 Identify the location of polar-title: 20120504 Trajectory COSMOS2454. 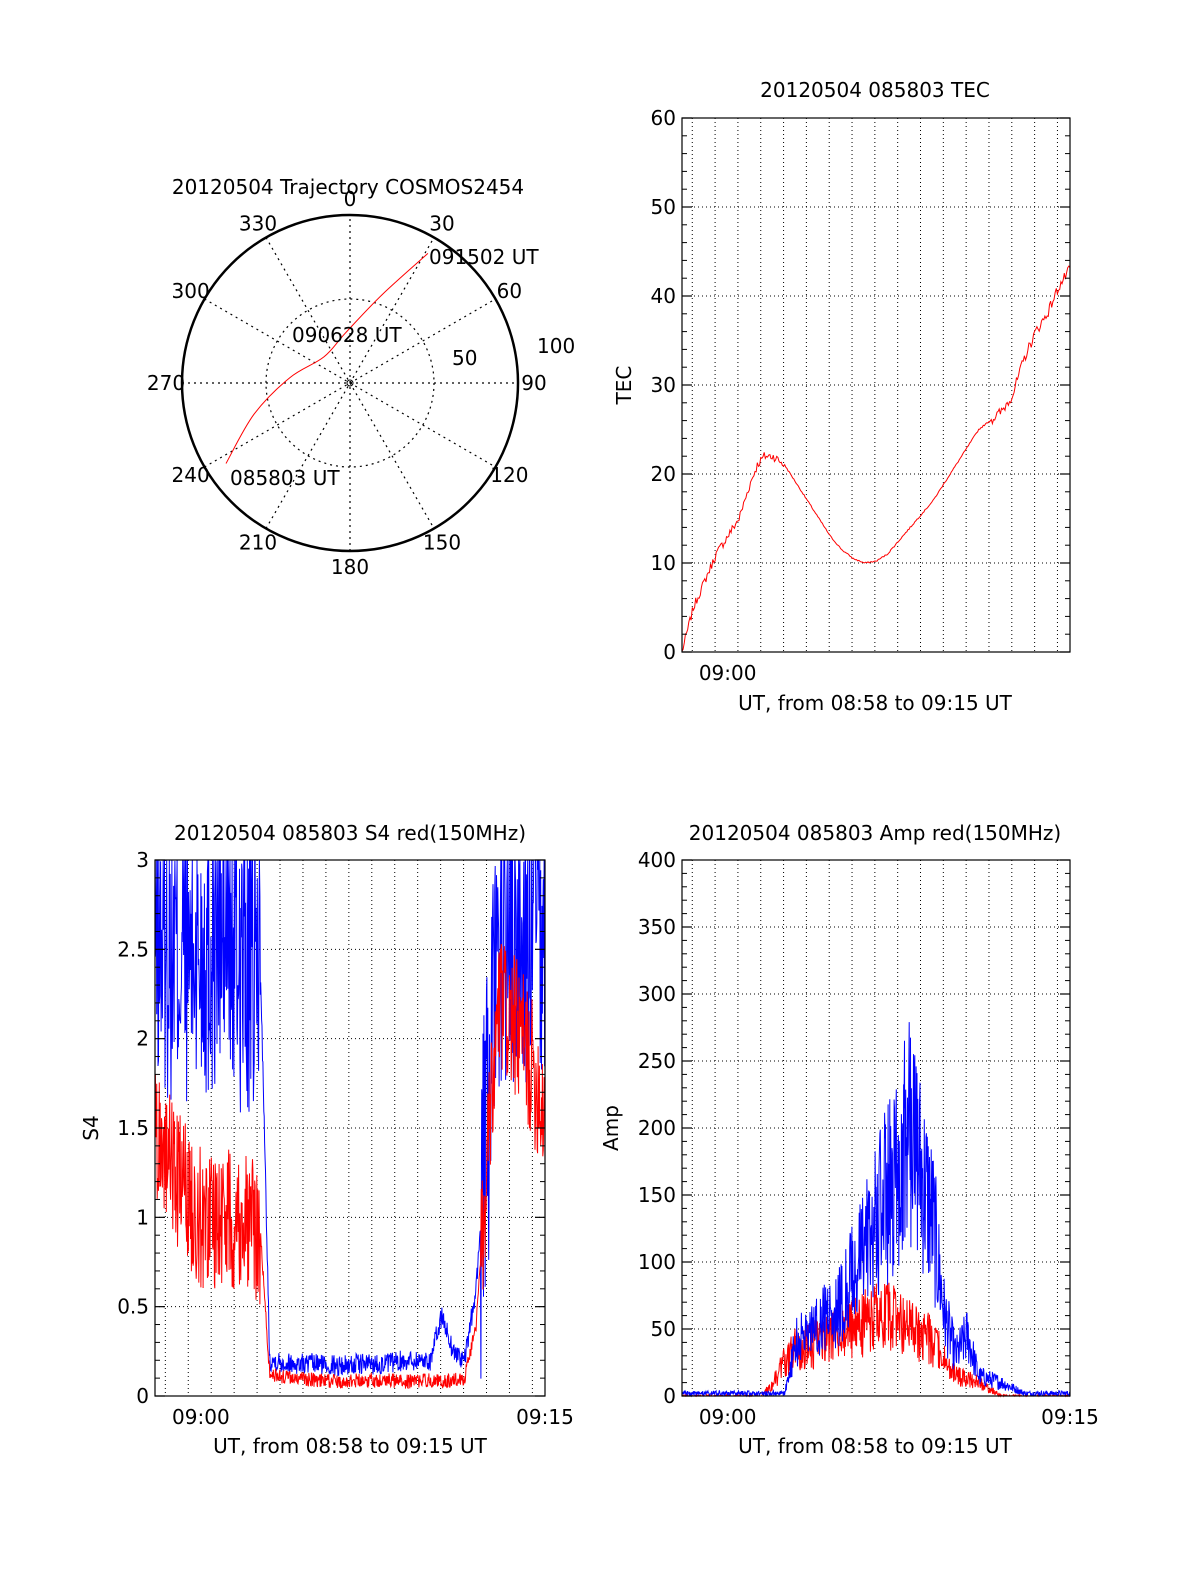
(348, 187).